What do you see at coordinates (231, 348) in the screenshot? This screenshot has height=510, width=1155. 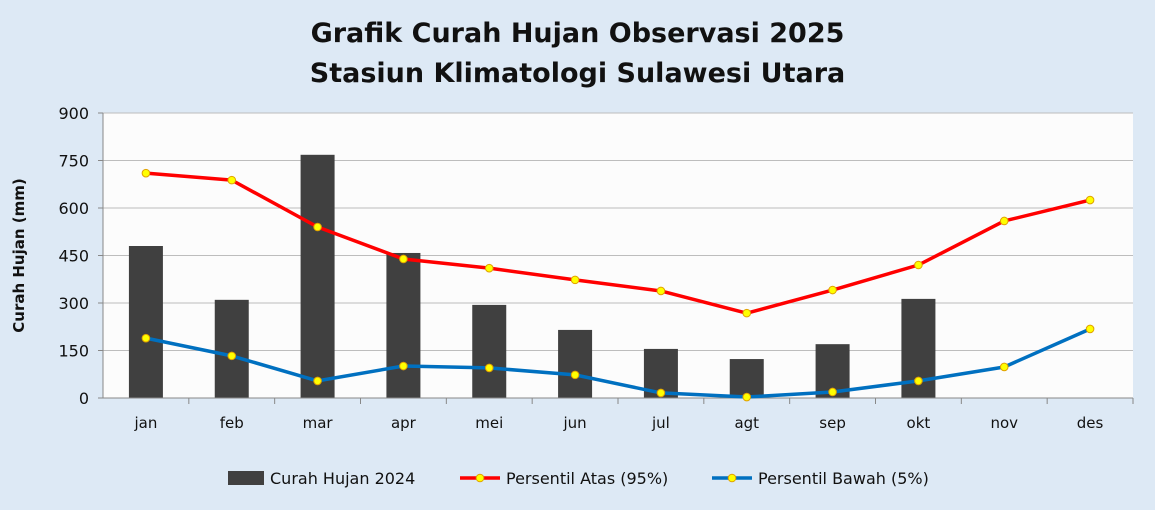 I see `bar-feb` at bounding box center [231, 348].